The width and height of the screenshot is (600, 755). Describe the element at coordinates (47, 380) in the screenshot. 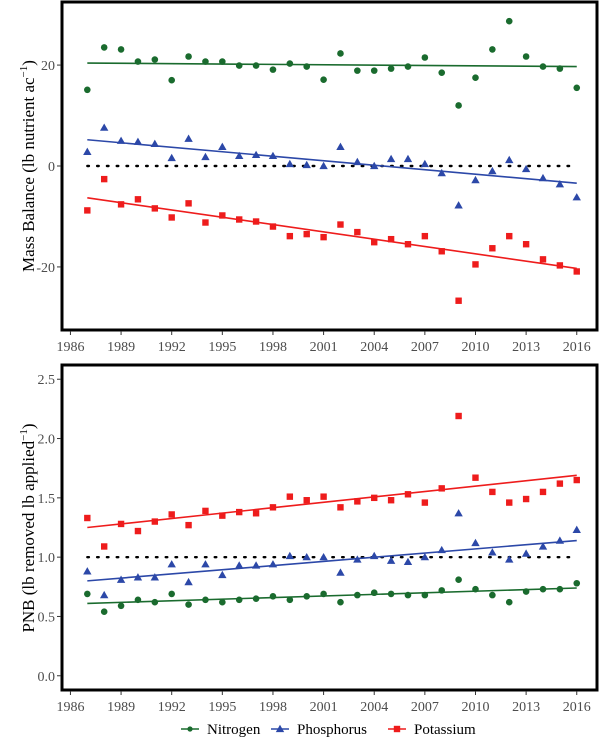

I see `y-tick-label: 2.5` at that location.